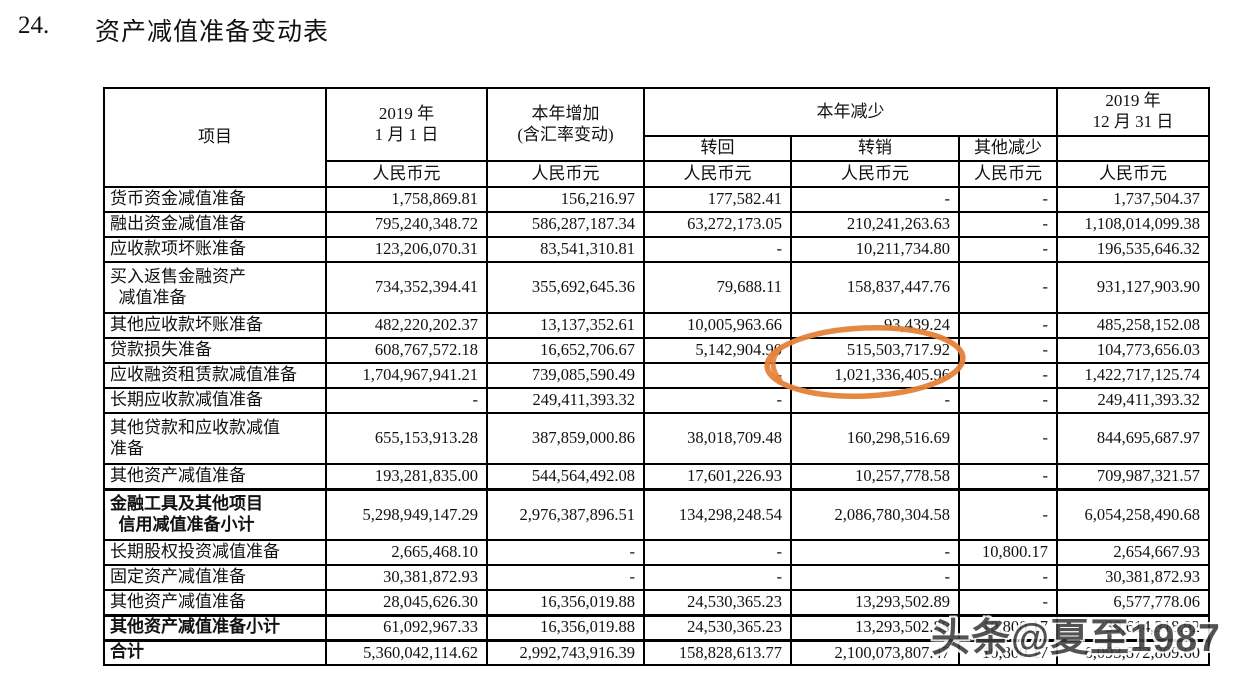 The width and height of the screenshot is (1241, 676). What do you see at coordinates (215, 199) in the screenshot?
I see `row-label: 货币资金减值准备` at bounding box center [215, 199].